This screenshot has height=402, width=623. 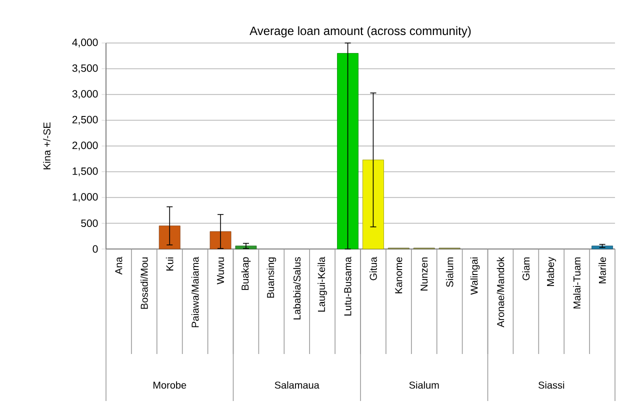 I want to click on x-tick-label: Kui, so click(x=170, y=263).